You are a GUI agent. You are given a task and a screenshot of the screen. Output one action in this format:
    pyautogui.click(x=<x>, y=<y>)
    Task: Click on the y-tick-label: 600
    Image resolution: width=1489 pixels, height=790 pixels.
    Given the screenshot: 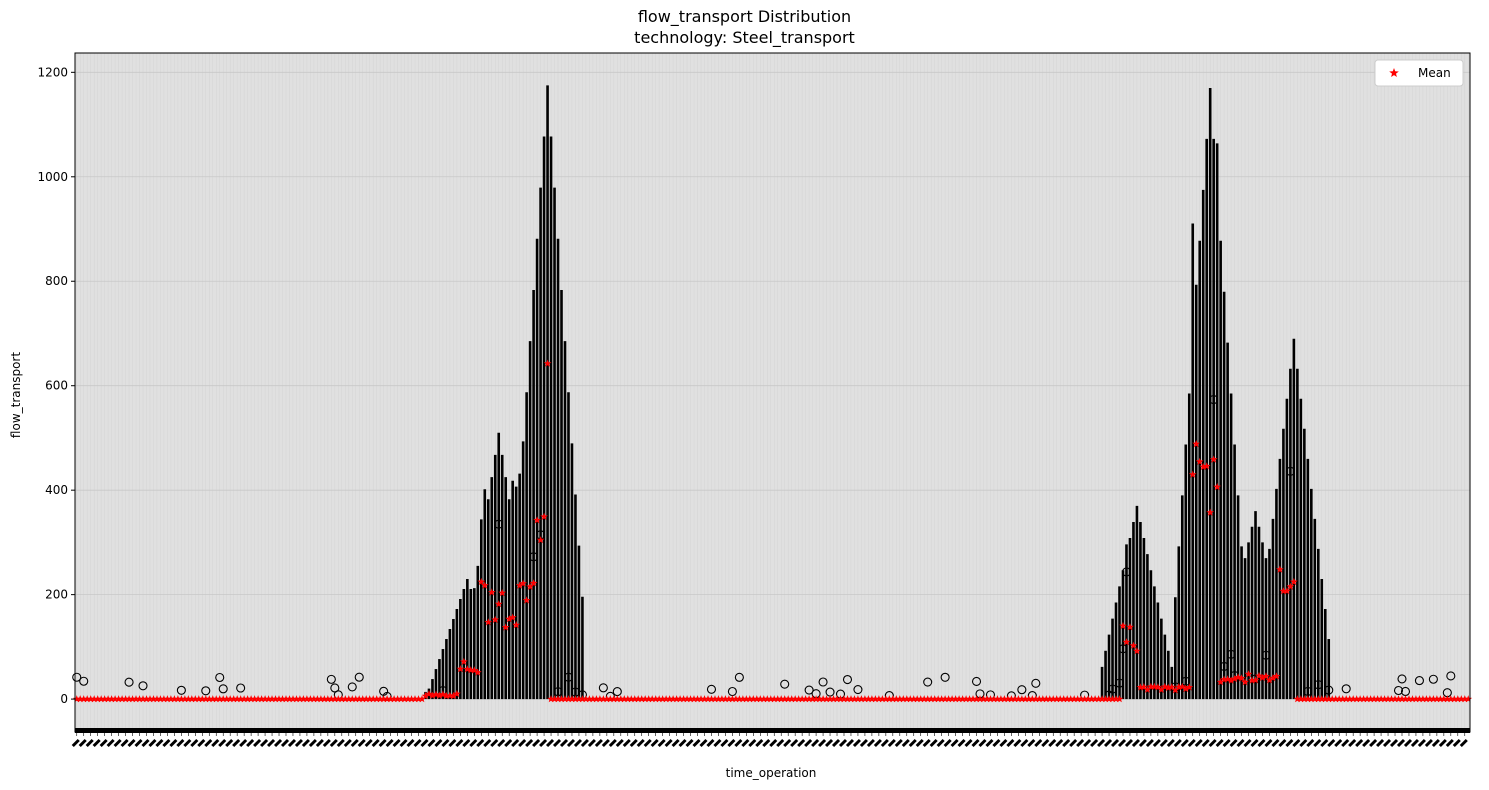 What is the action you would take?
    pyautogui.click(x=56, y=386)
    